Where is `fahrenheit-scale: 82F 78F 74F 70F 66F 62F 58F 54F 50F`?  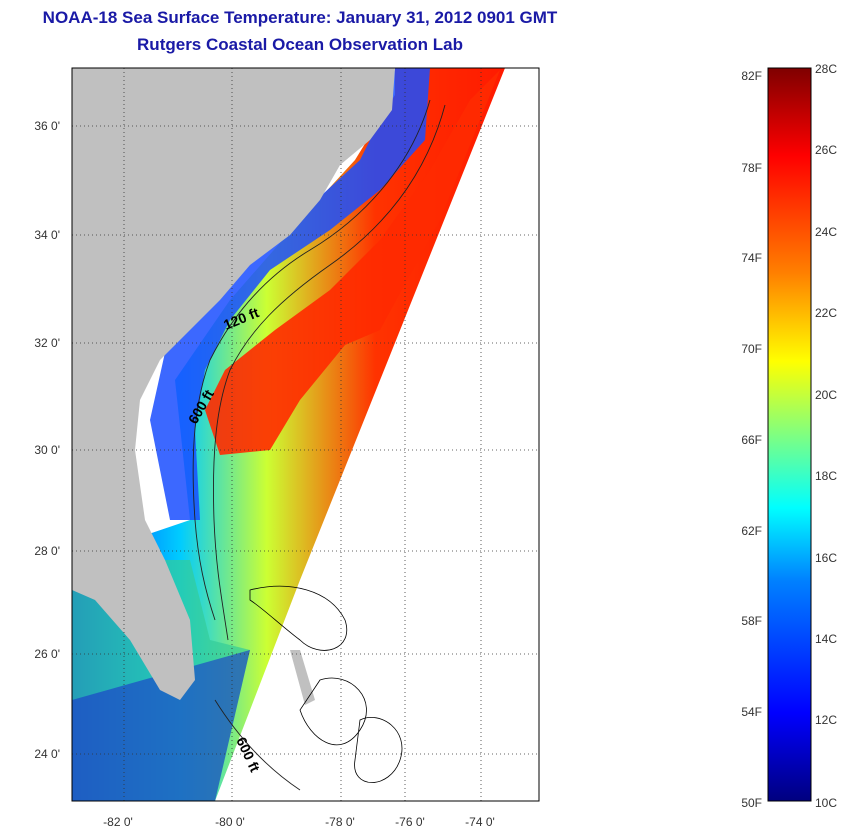
fahrenheit-scale: 82F 78F 74F 70F 66F 62F 58F 54F 50F is located at coordinates (751, 439).